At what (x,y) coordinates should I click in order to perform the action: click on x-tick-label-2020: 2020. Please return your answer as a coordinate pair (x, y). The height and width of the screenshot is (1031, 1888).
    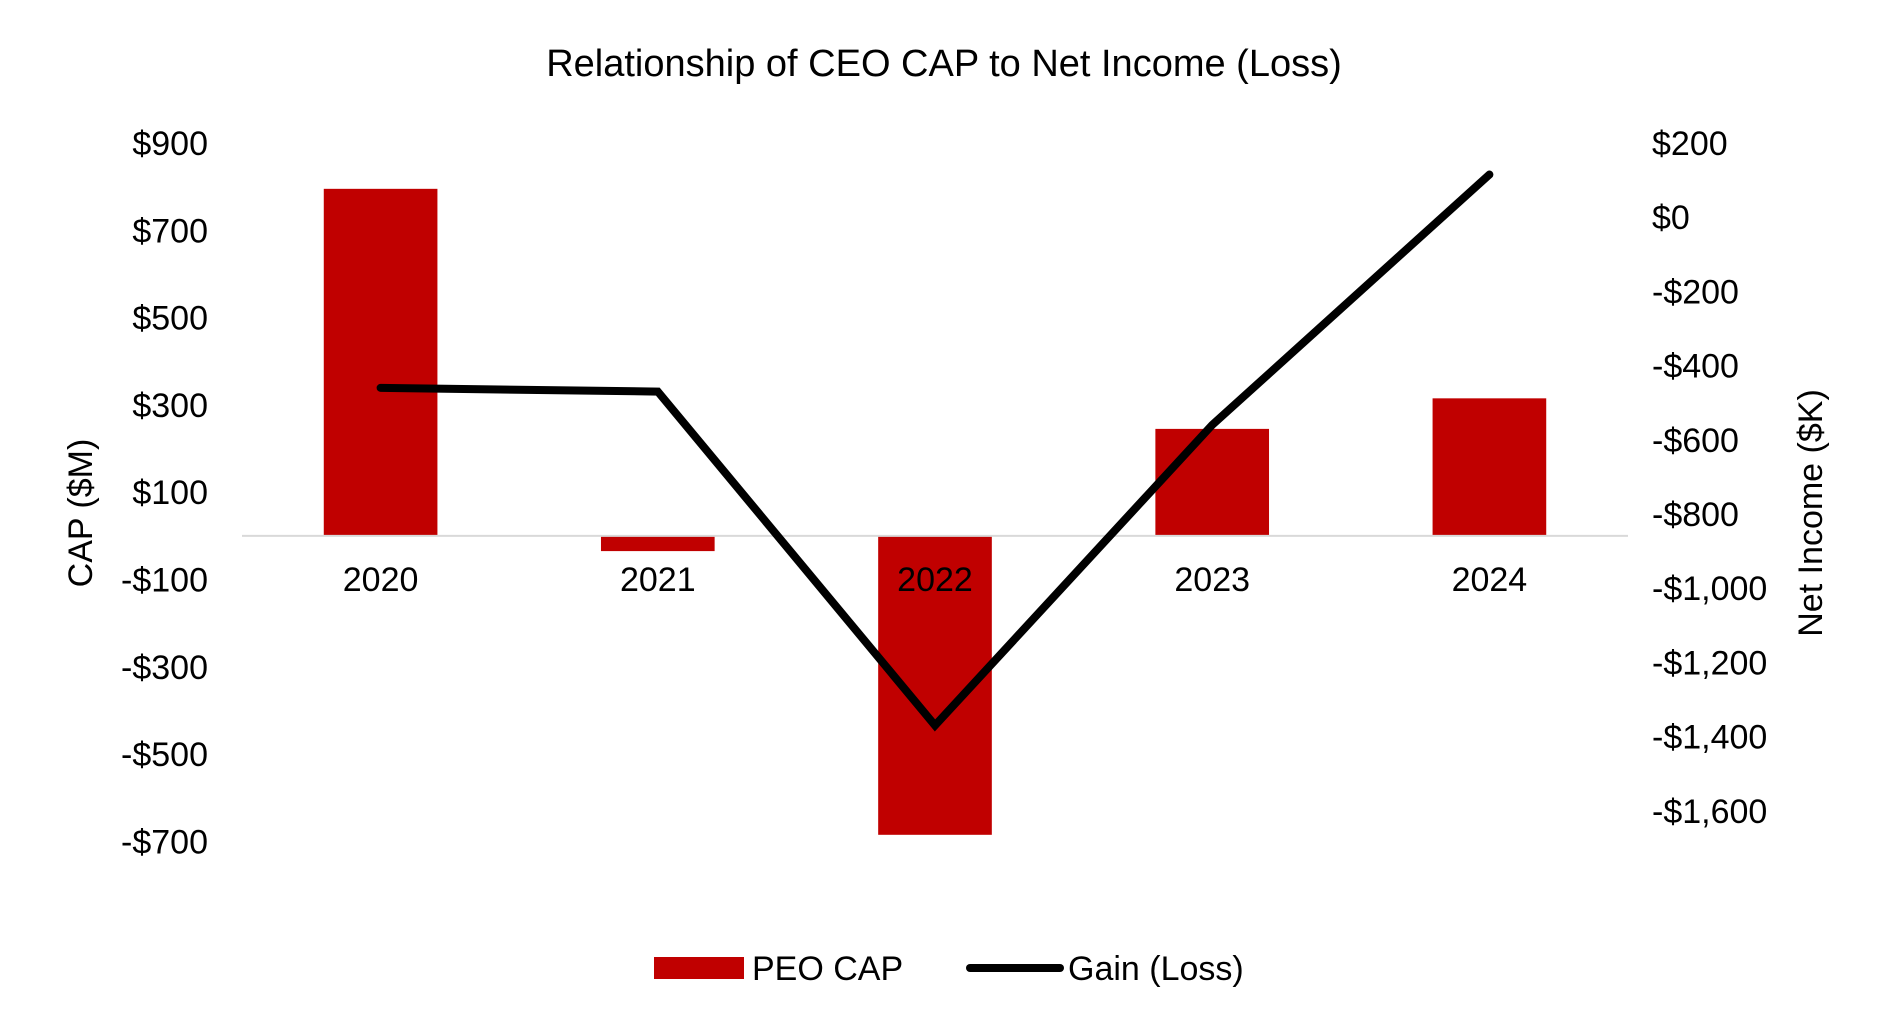
    Looking at the image, I should click on (381, 580).